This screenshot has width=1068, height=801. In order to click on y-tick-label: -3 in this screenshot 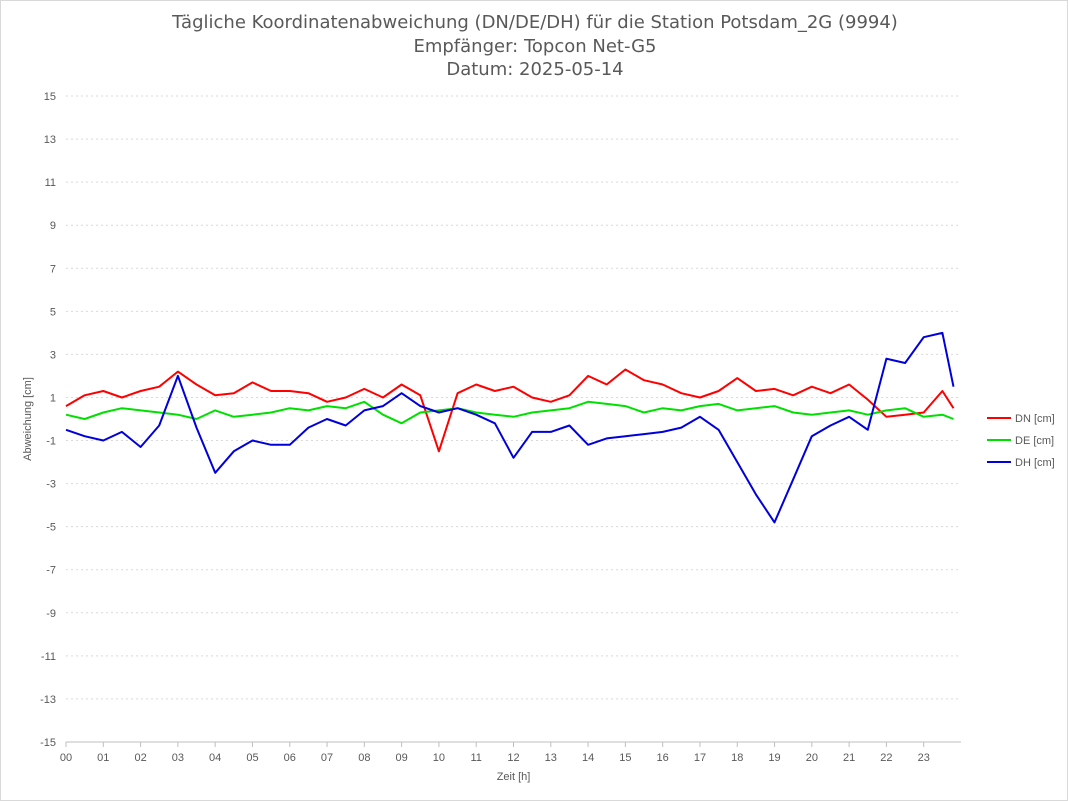, I will do `click(51, 485)`.